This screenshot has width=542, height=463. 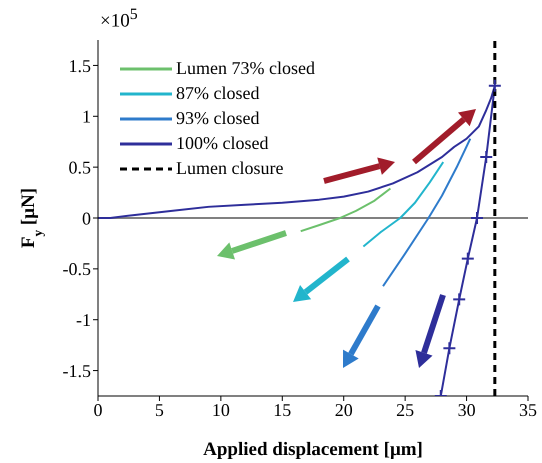 I want to click on legend-label: 100% closed, so click(x=222, y=143).